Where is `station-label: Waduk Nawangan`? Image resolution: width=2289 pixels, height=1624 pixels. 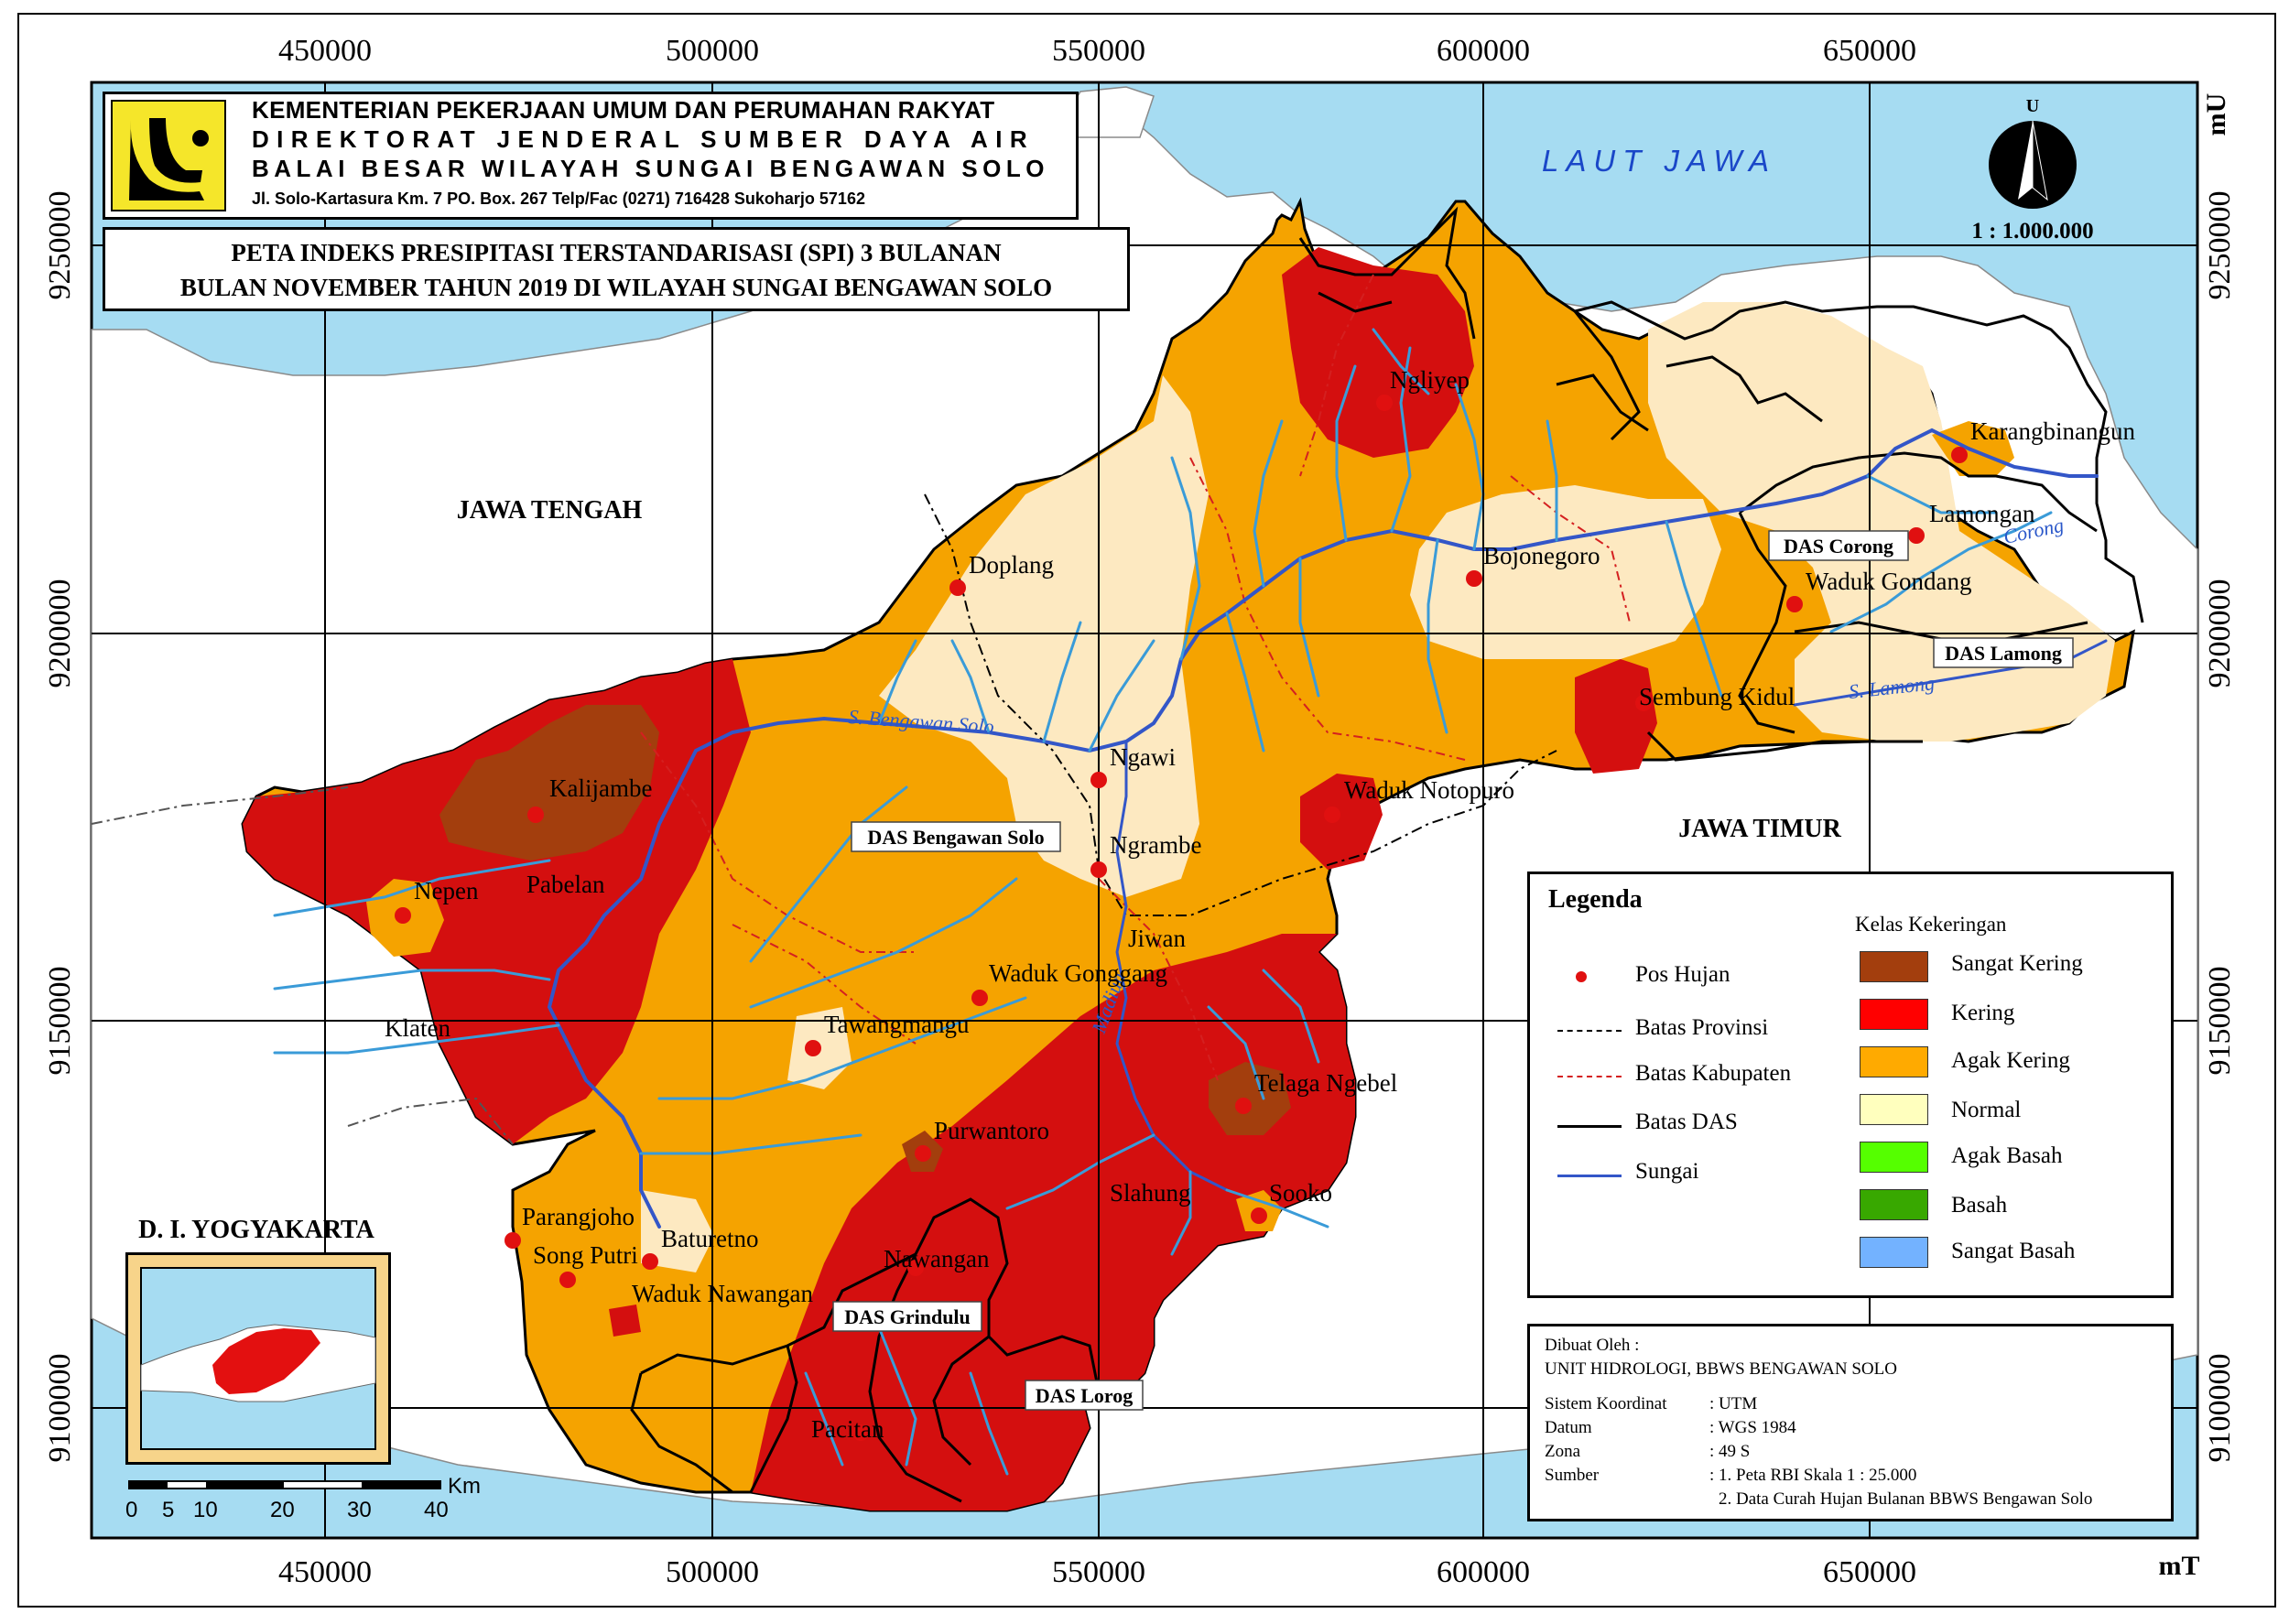 station-label: Waduk Nawangan is located at coordinates (723, 1293).